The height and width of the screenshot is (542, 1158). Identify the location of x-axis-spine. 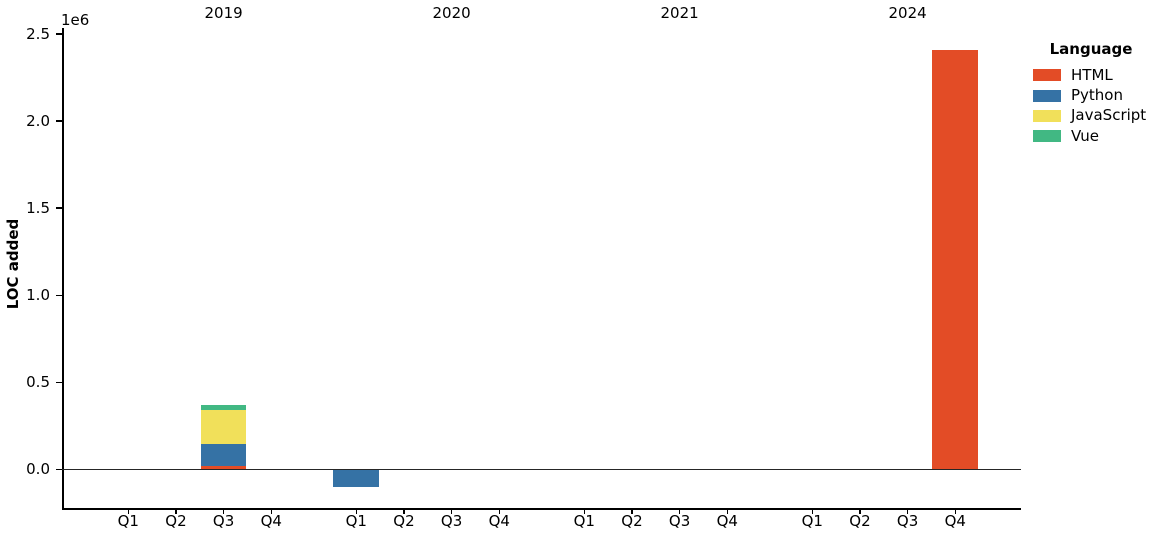
(541, 509).